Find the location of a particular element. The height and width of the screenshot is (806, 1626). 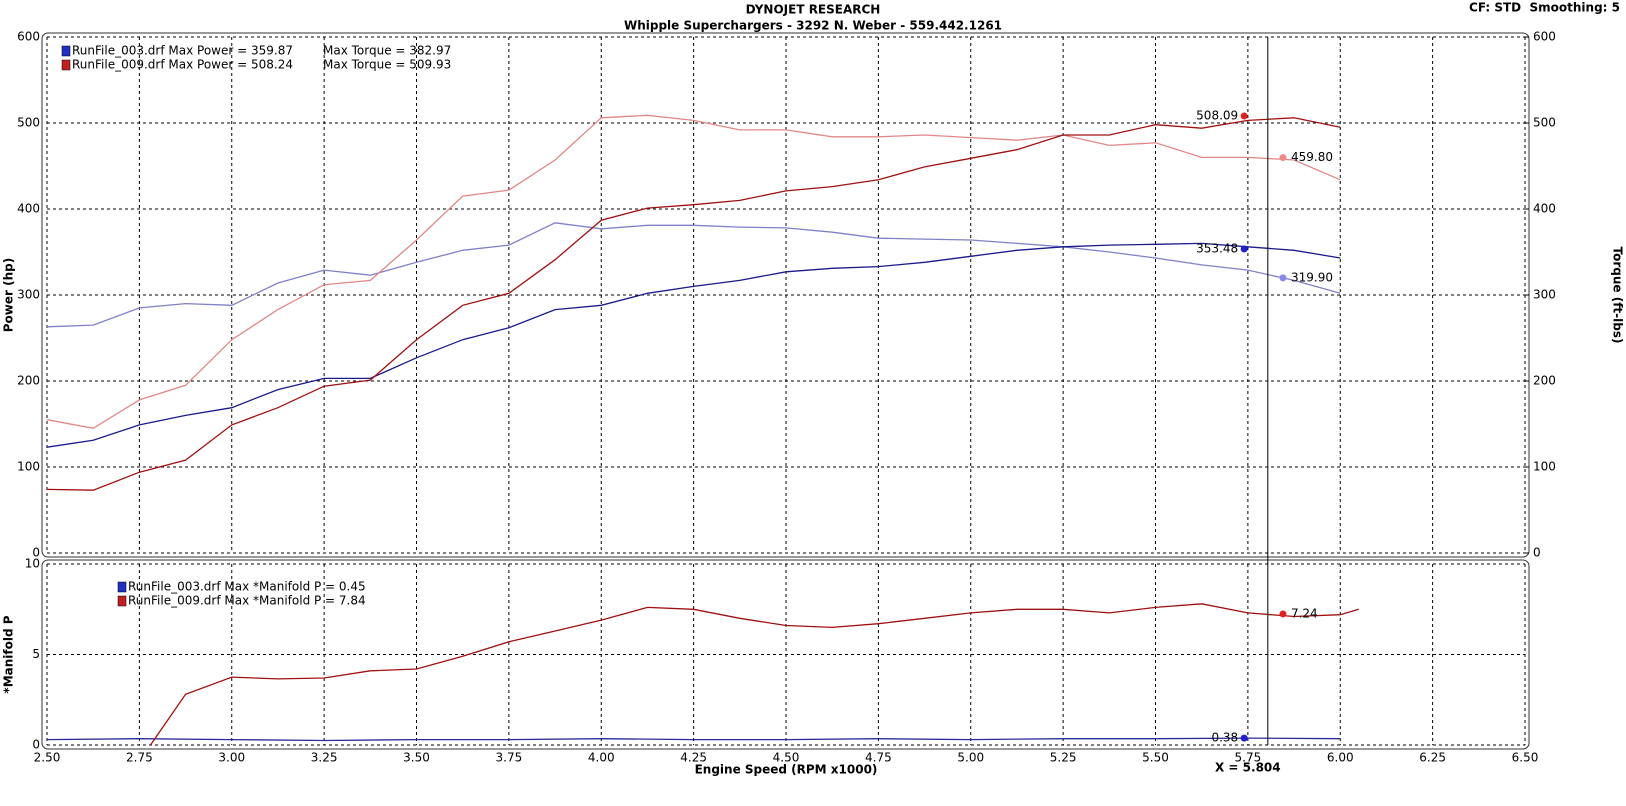

y-tick-label: 200 is located at coordinates (28, 381).